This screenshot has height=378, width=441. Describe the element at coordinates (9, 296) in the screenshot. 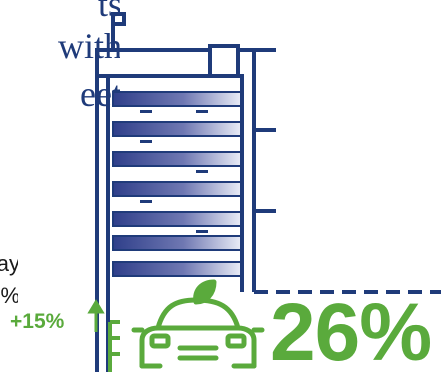

I see `body-line-2: %` at that location.